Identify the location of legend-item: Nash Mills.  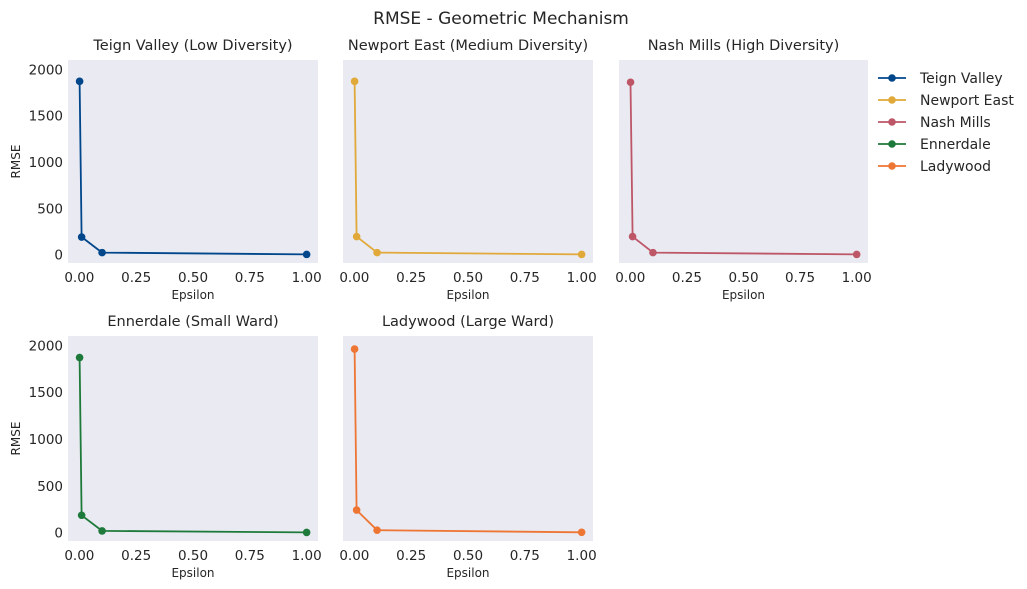
(934, 123).